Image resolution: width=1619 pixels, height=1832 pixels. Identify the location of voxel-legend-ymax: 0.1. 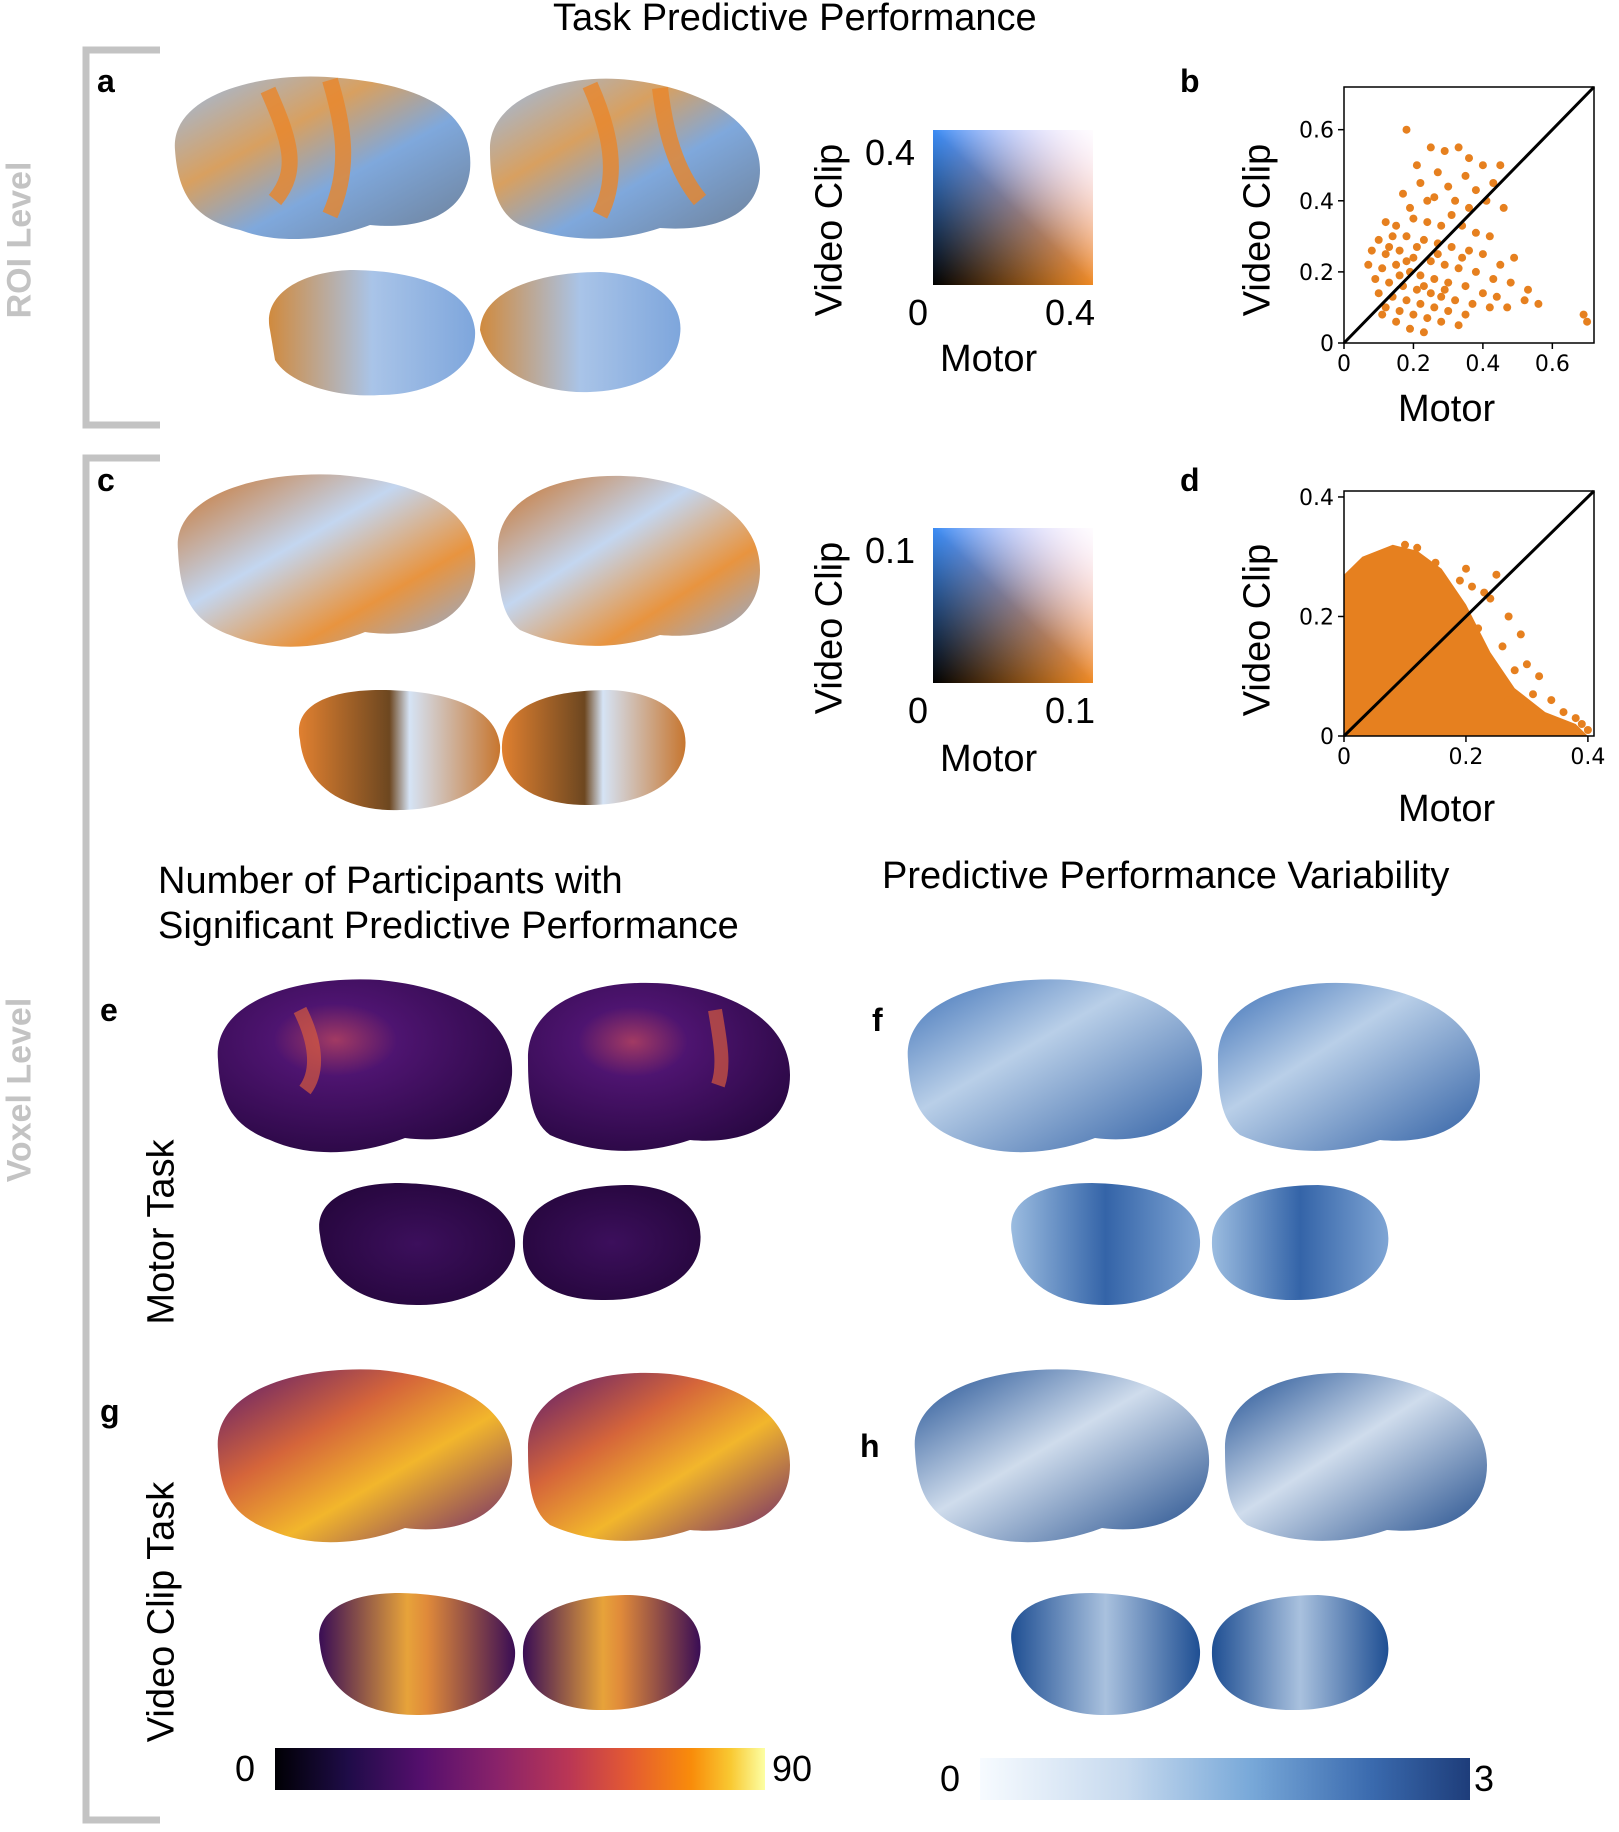
(890, 550).